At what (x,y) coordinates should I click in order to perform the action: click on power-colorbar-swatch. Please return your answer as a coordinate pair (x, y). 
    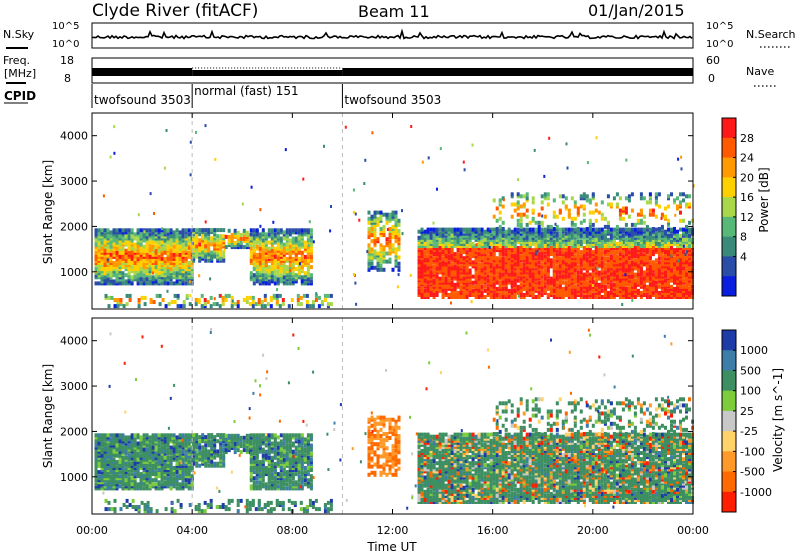
    Looking at the image, I should click on (729, 187).